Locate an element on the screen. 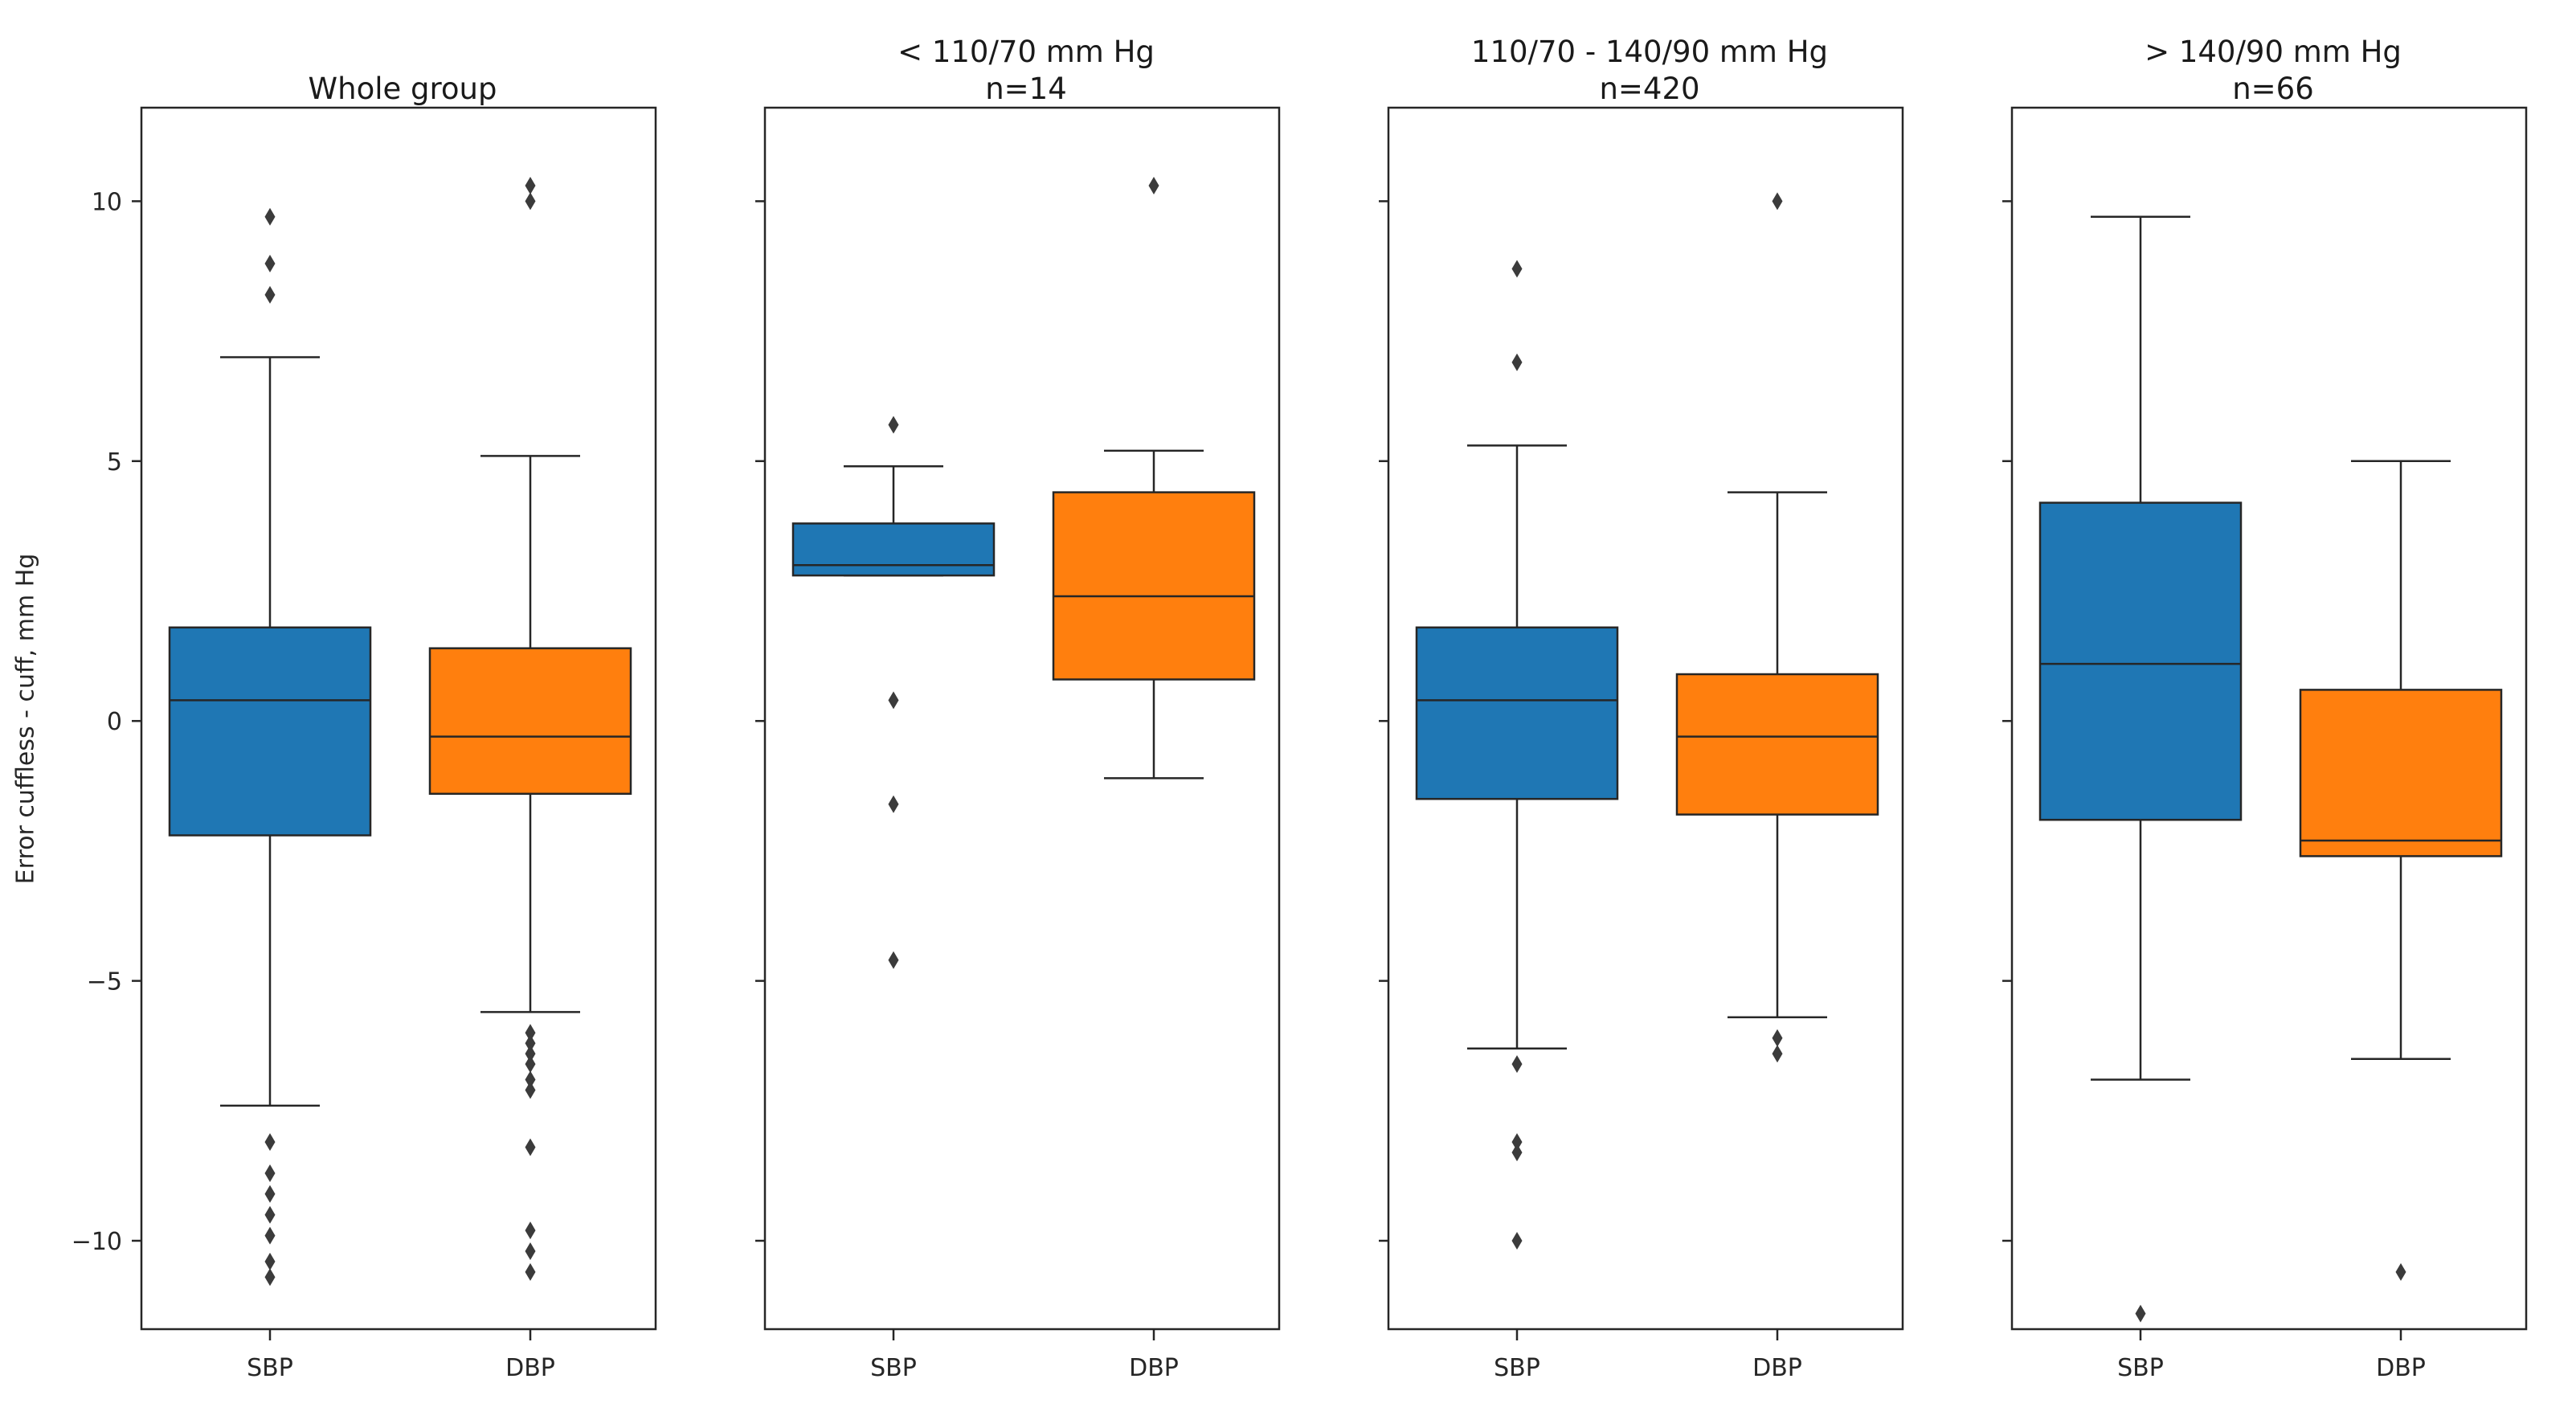 Image resolution: width=2576 pixels, height=1428 pixels. ytick-label: 0 is located at coordinates (114, 722).